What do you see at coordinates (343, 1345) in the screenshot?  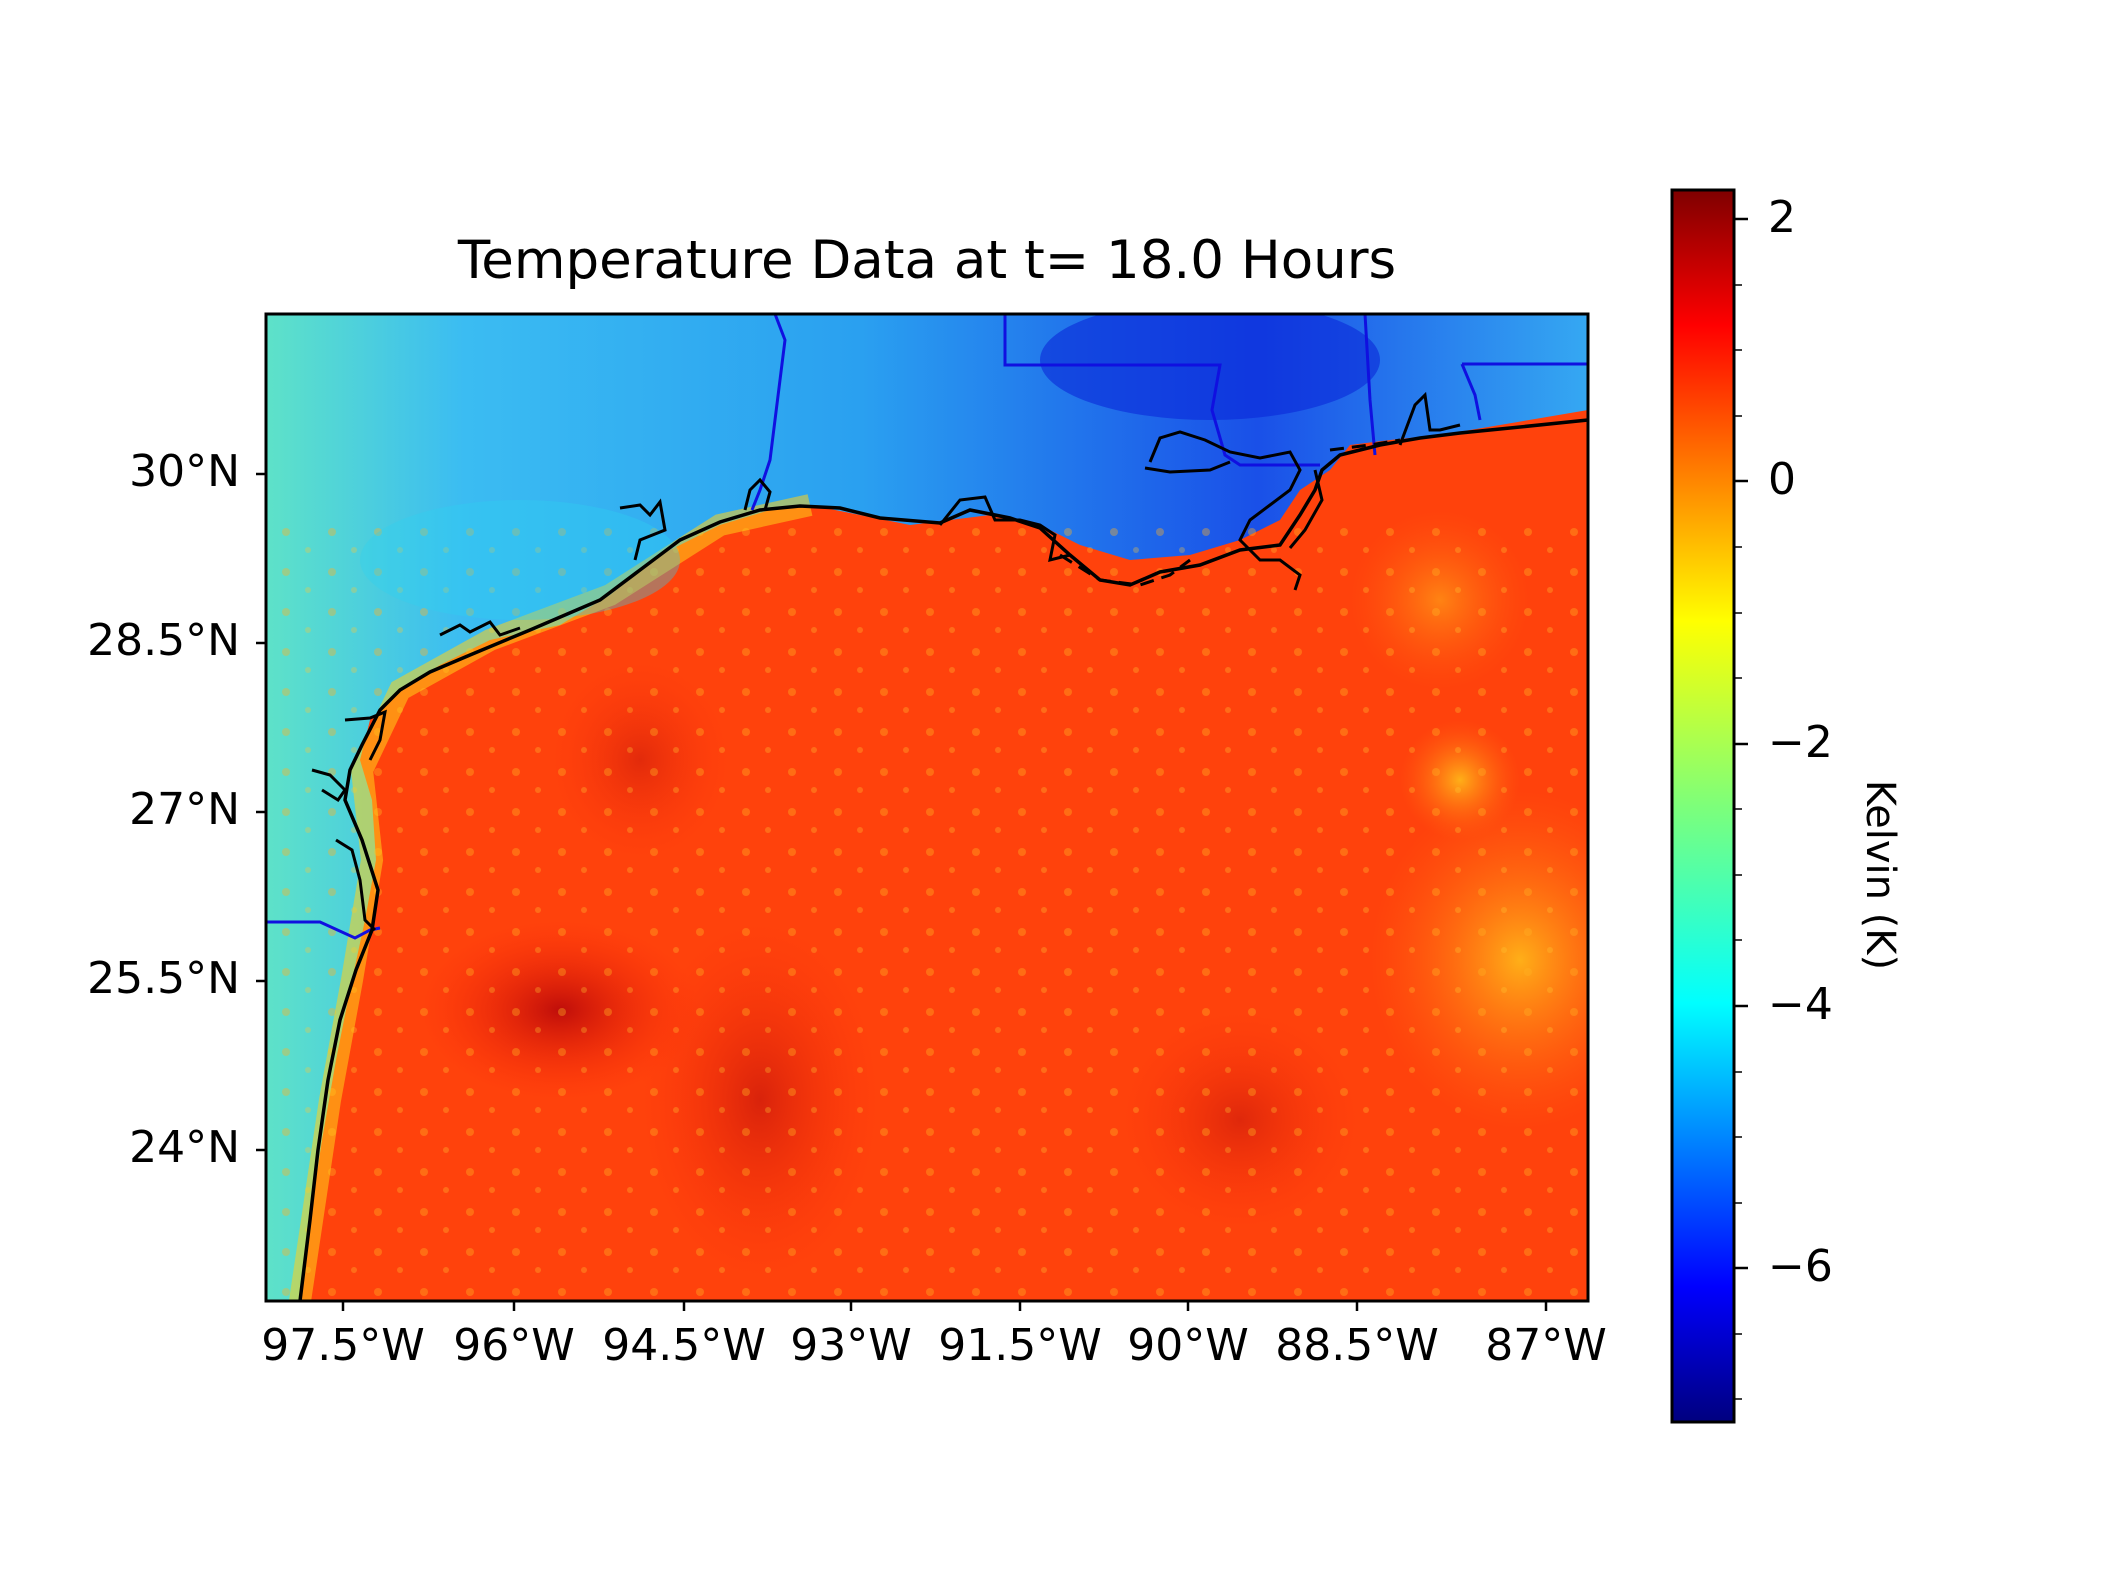 I see `lon-label-97-5w: 97.5°W` at bounding box center [343, 1345].